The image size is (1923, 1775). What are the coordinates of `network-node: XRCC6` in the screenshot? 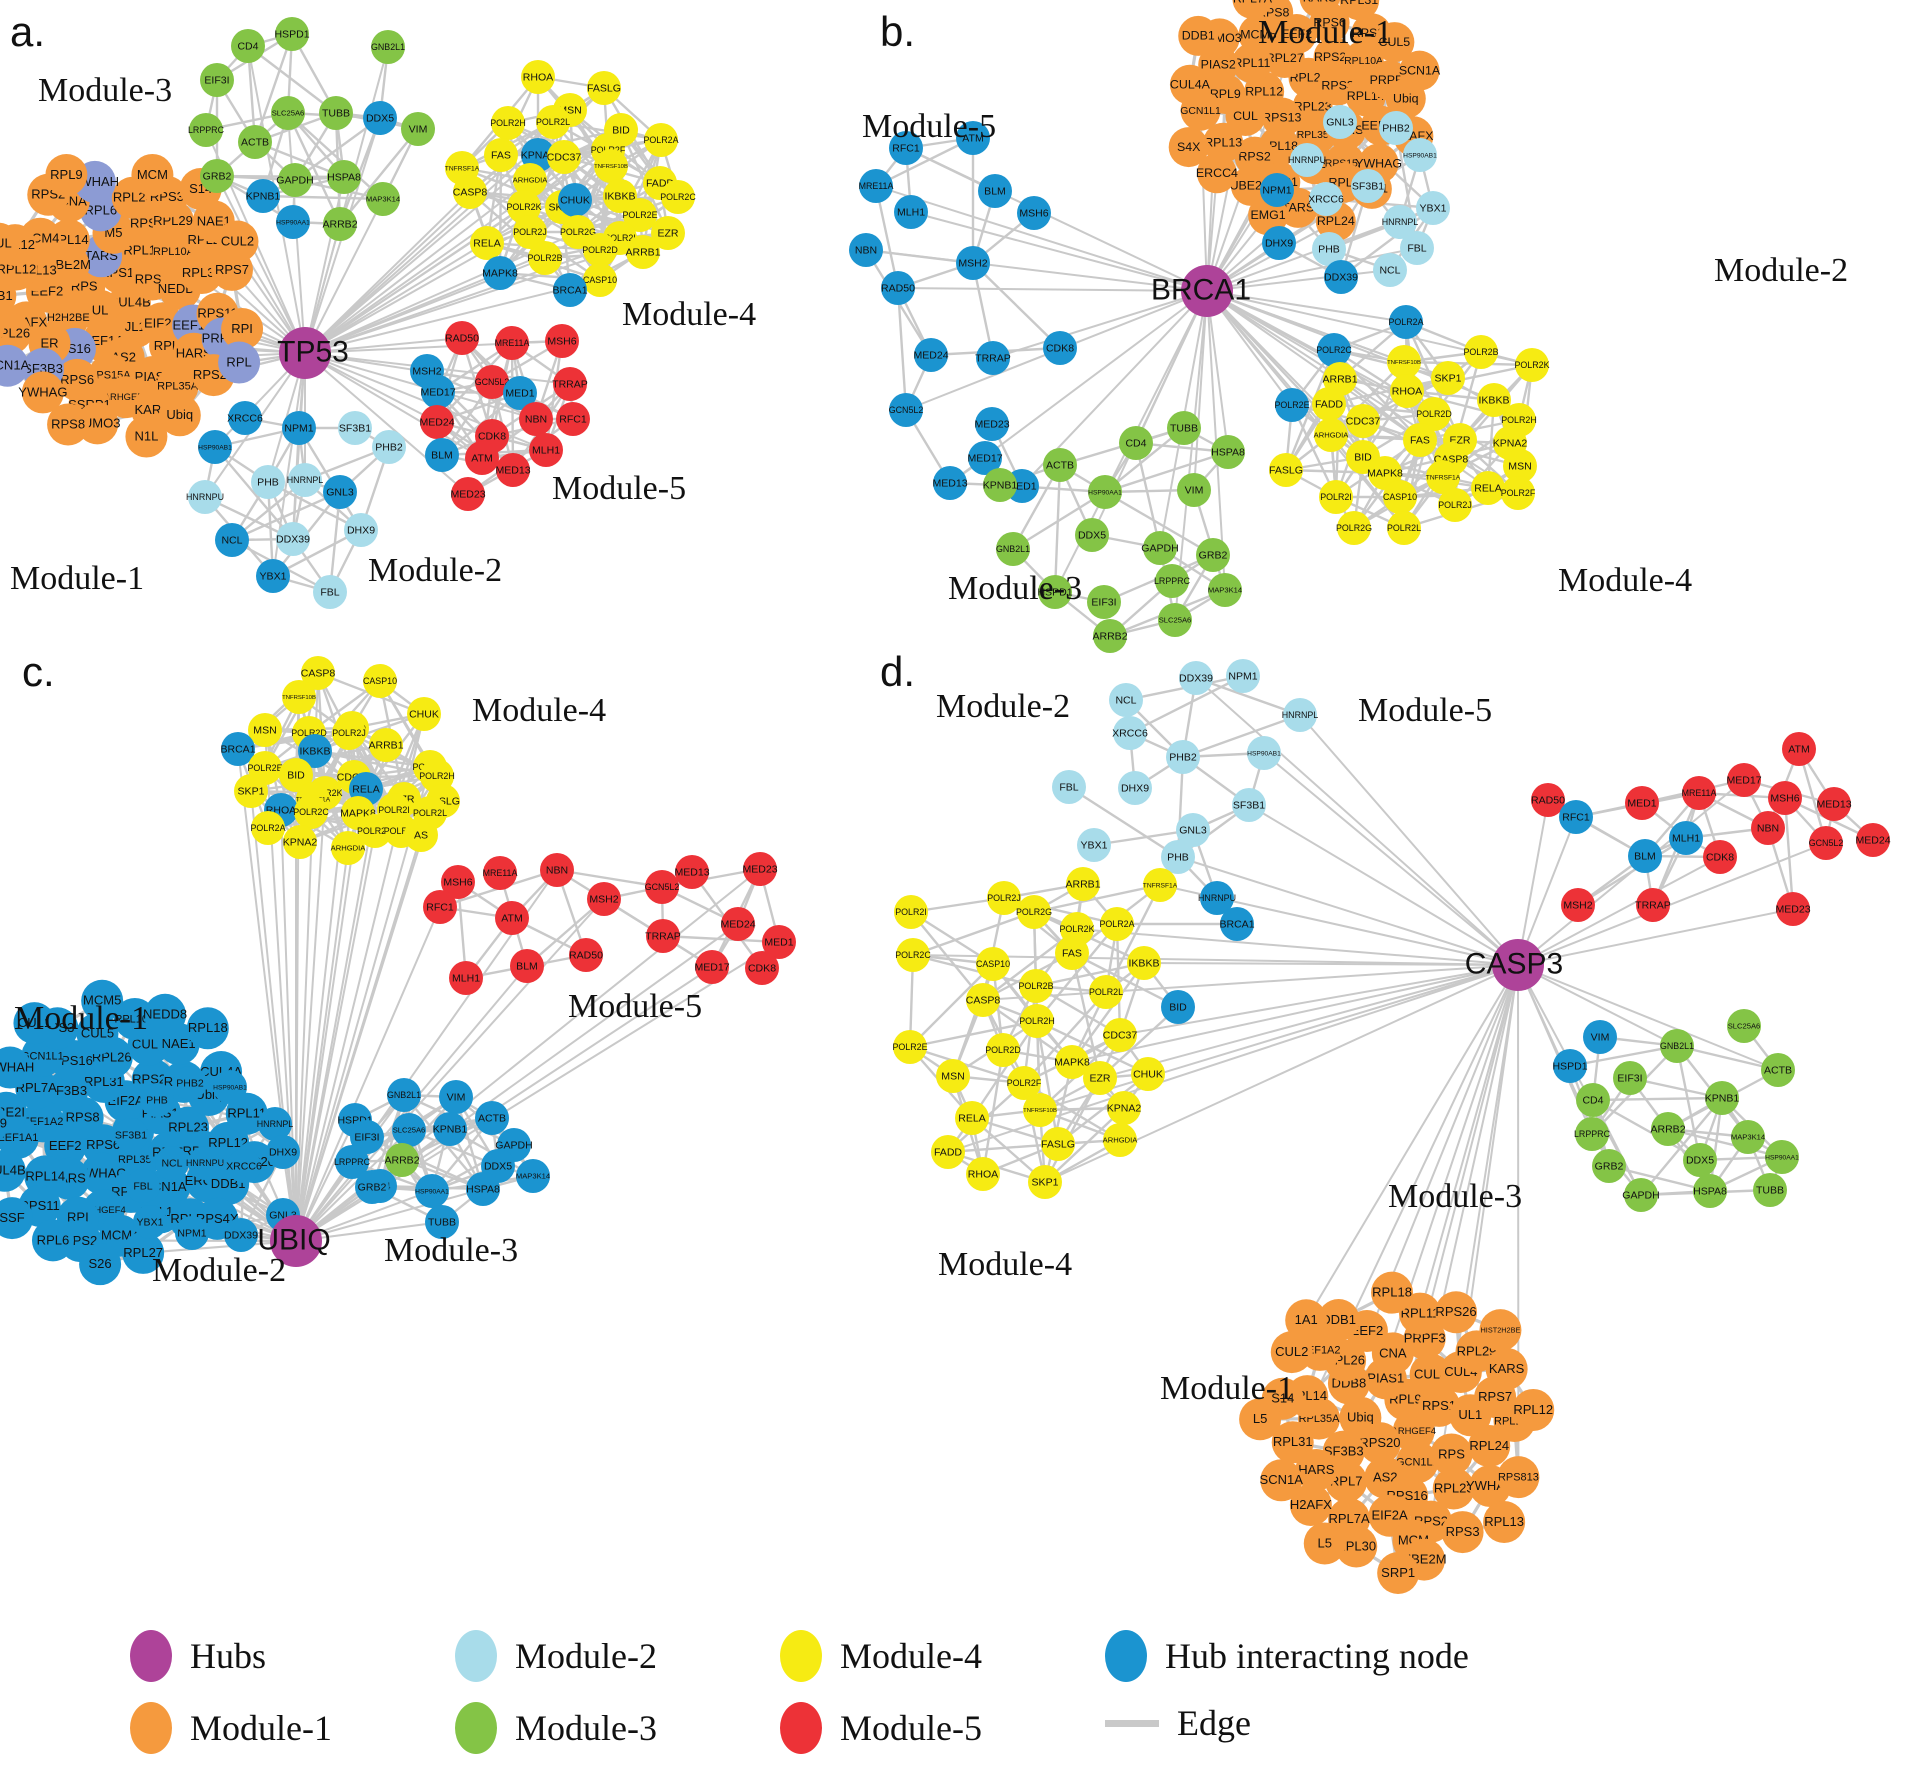 It's located at (244, 1166).